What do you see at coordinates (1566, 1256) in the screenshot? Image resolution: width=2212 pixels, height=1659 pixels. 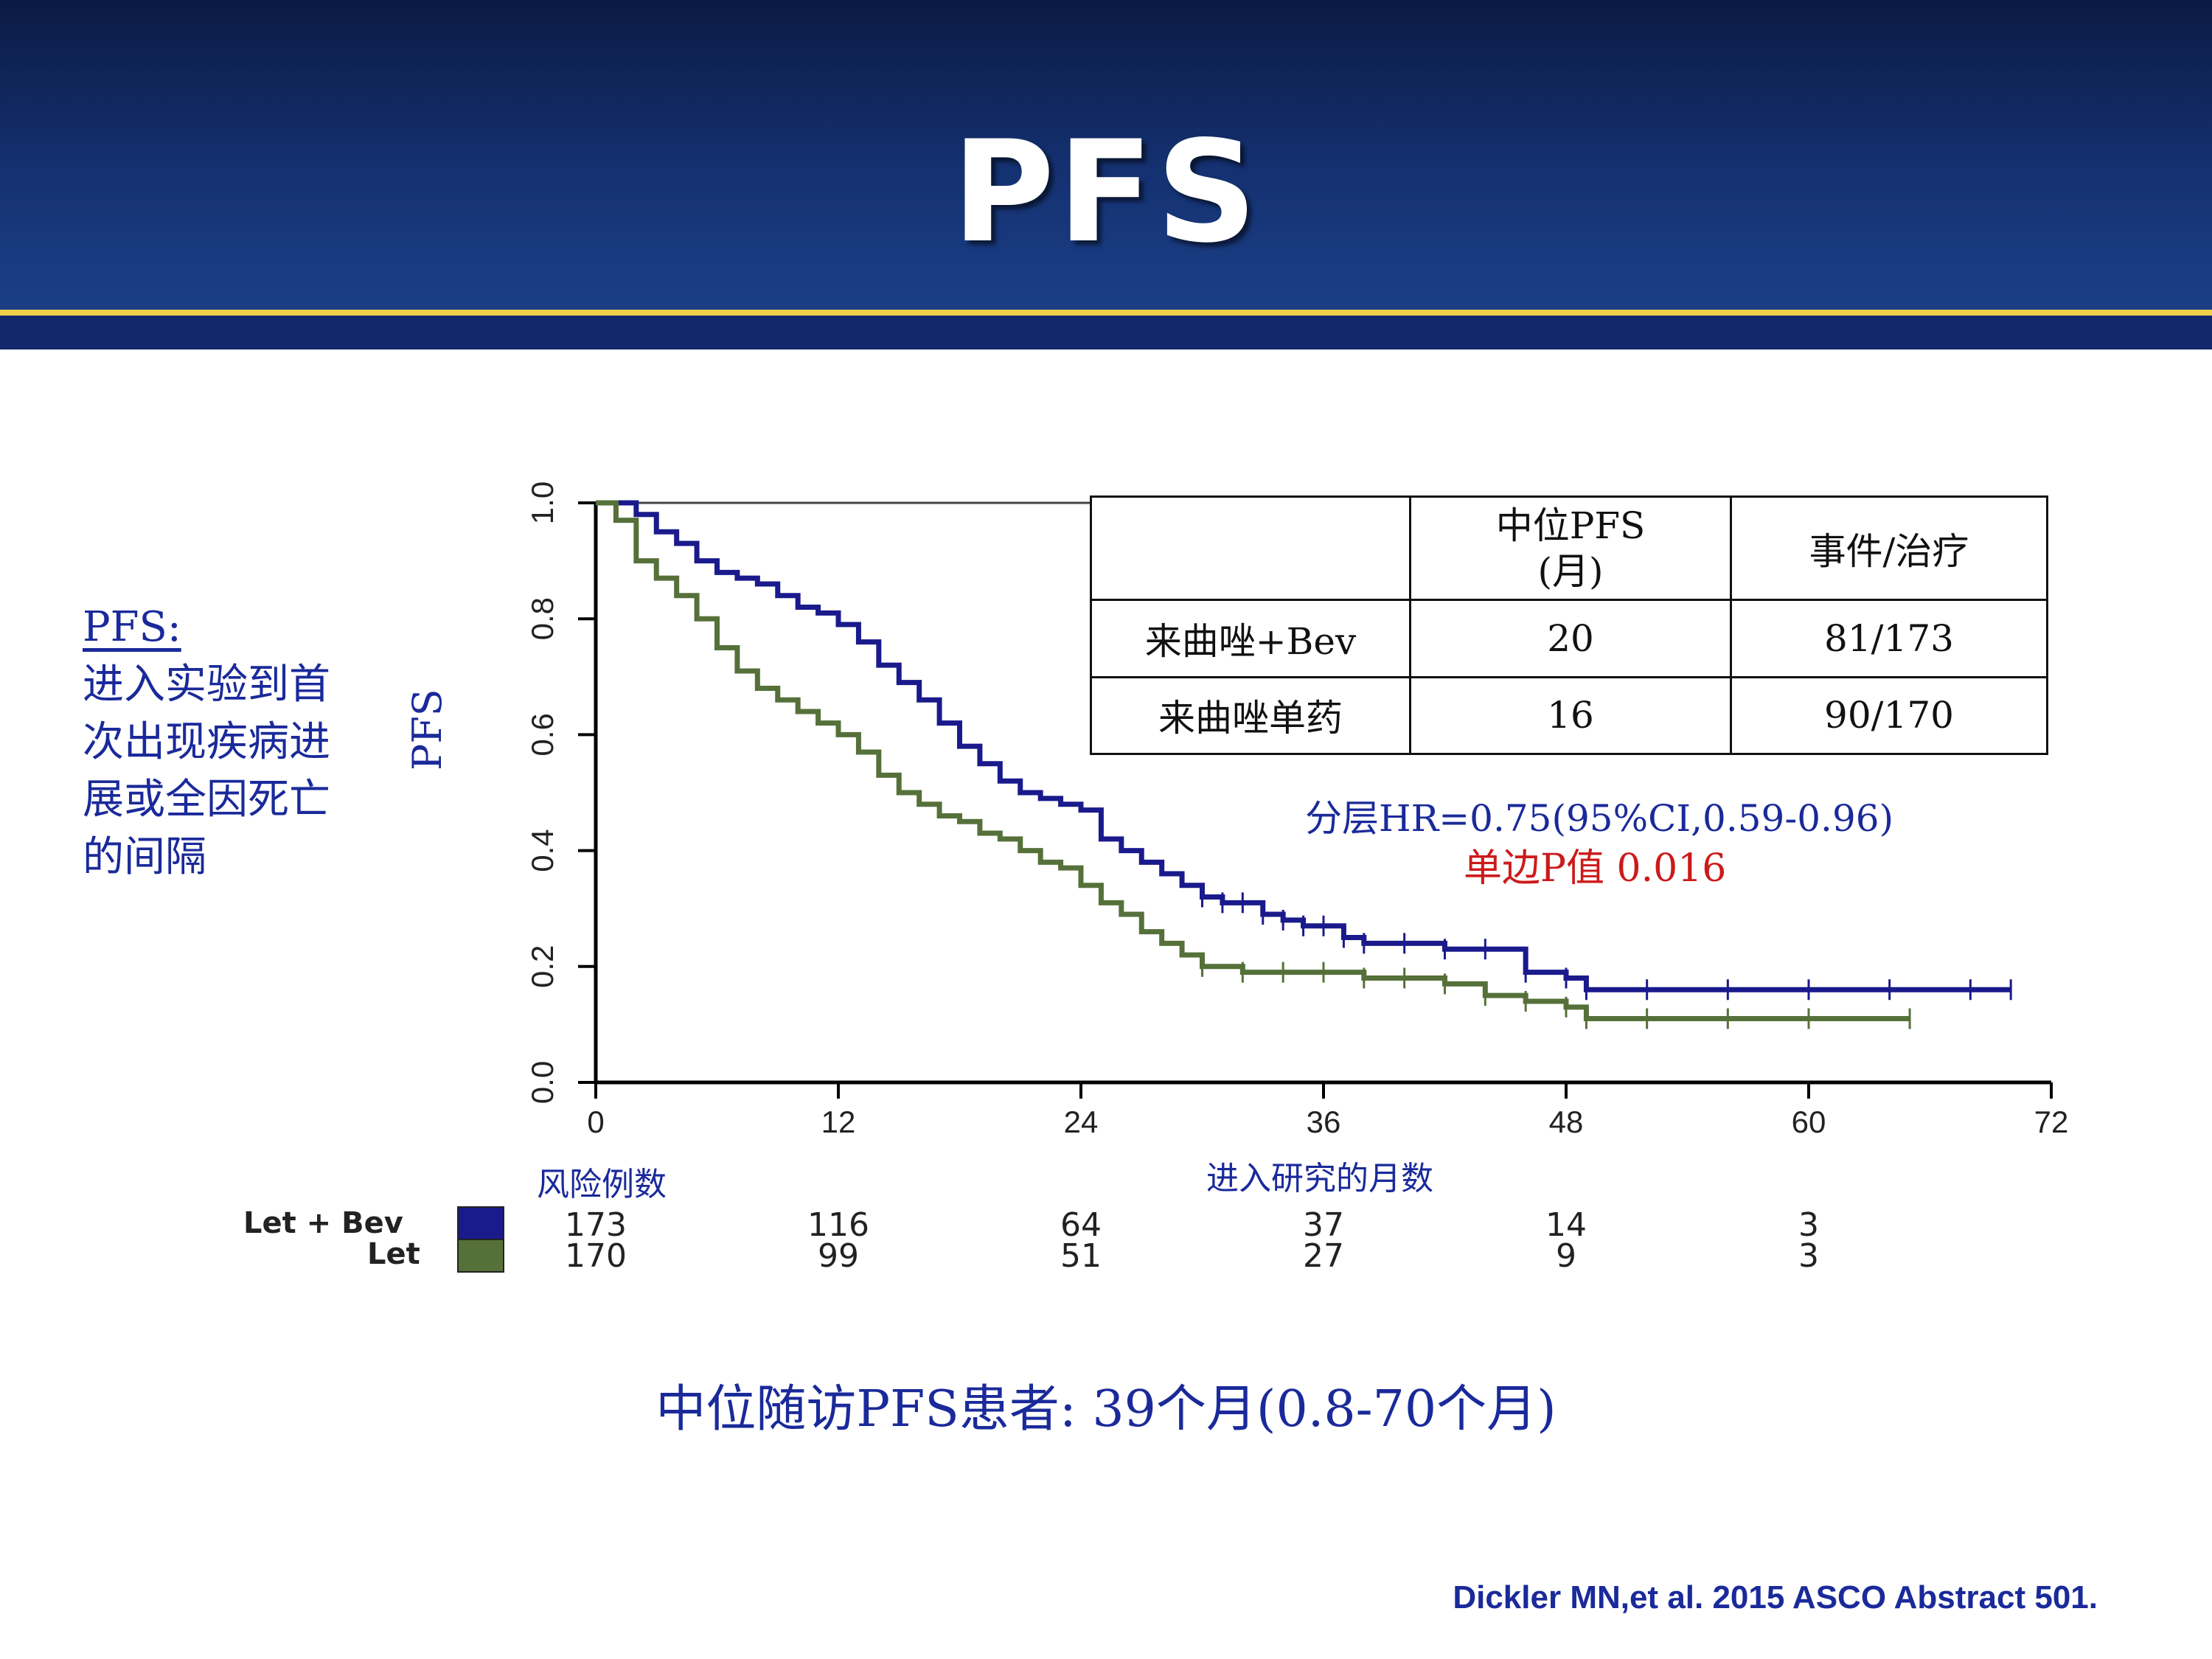 I see `risk-number: 9` at bounding box center [1566, 1256].